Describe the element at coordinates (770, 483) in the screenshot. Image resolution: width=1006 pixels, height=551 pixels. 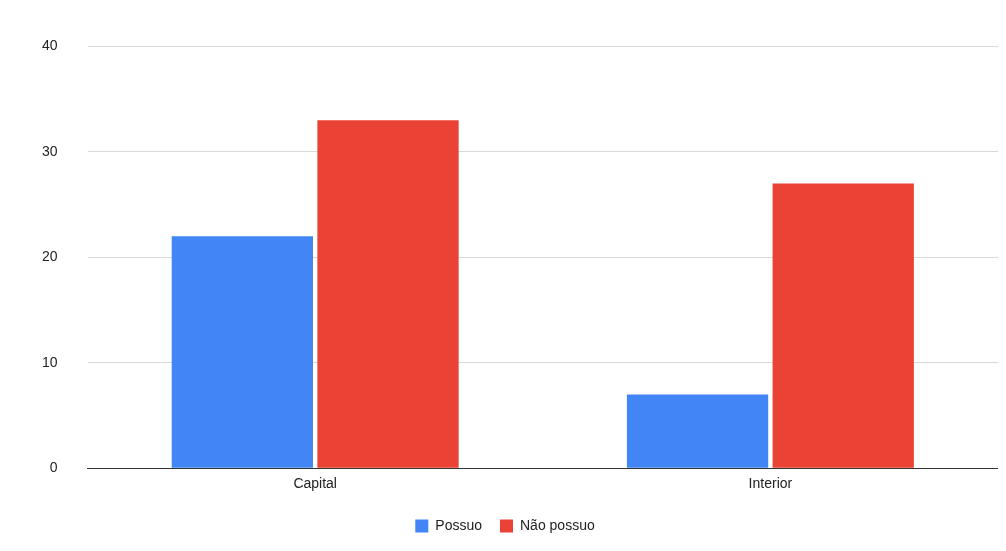
I see `x-tick-label: Interior` at that location.